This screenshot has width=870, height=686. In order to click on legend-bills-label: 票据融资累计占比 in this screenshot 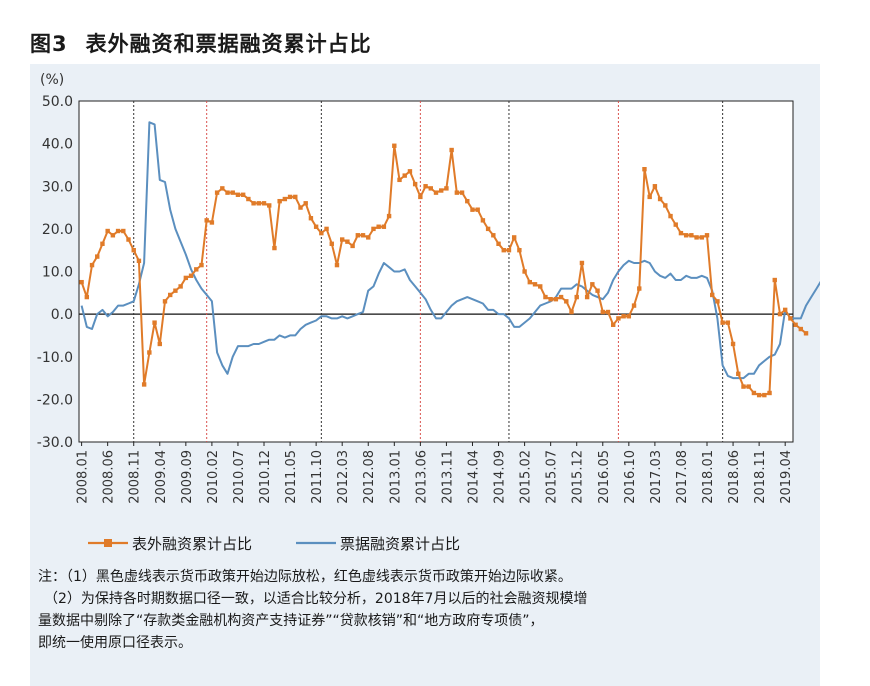, I will do `click(400, 544)`.